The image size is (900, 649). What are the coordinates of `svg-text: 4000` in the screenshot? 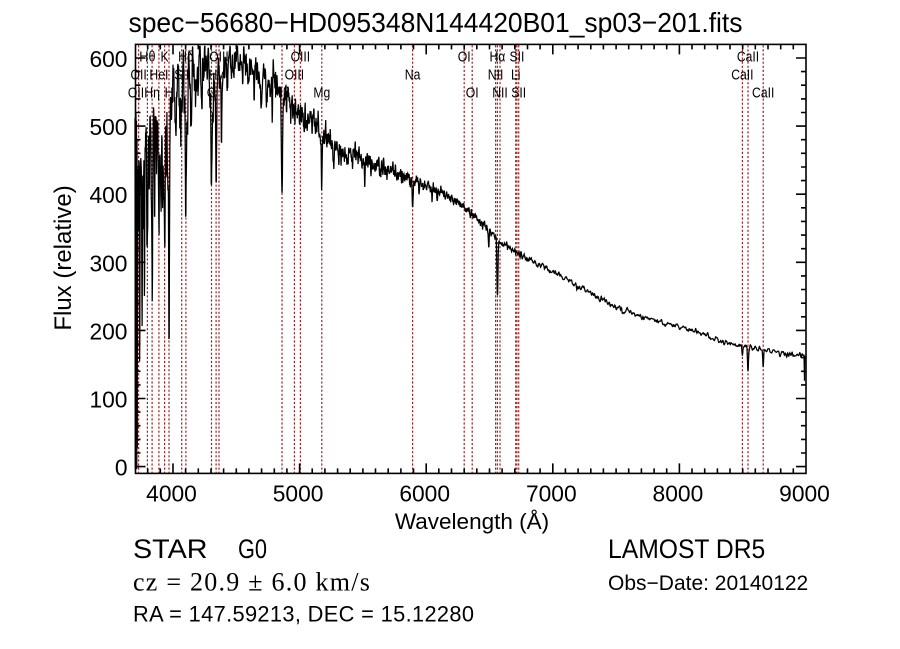 It's located at (171, 494).